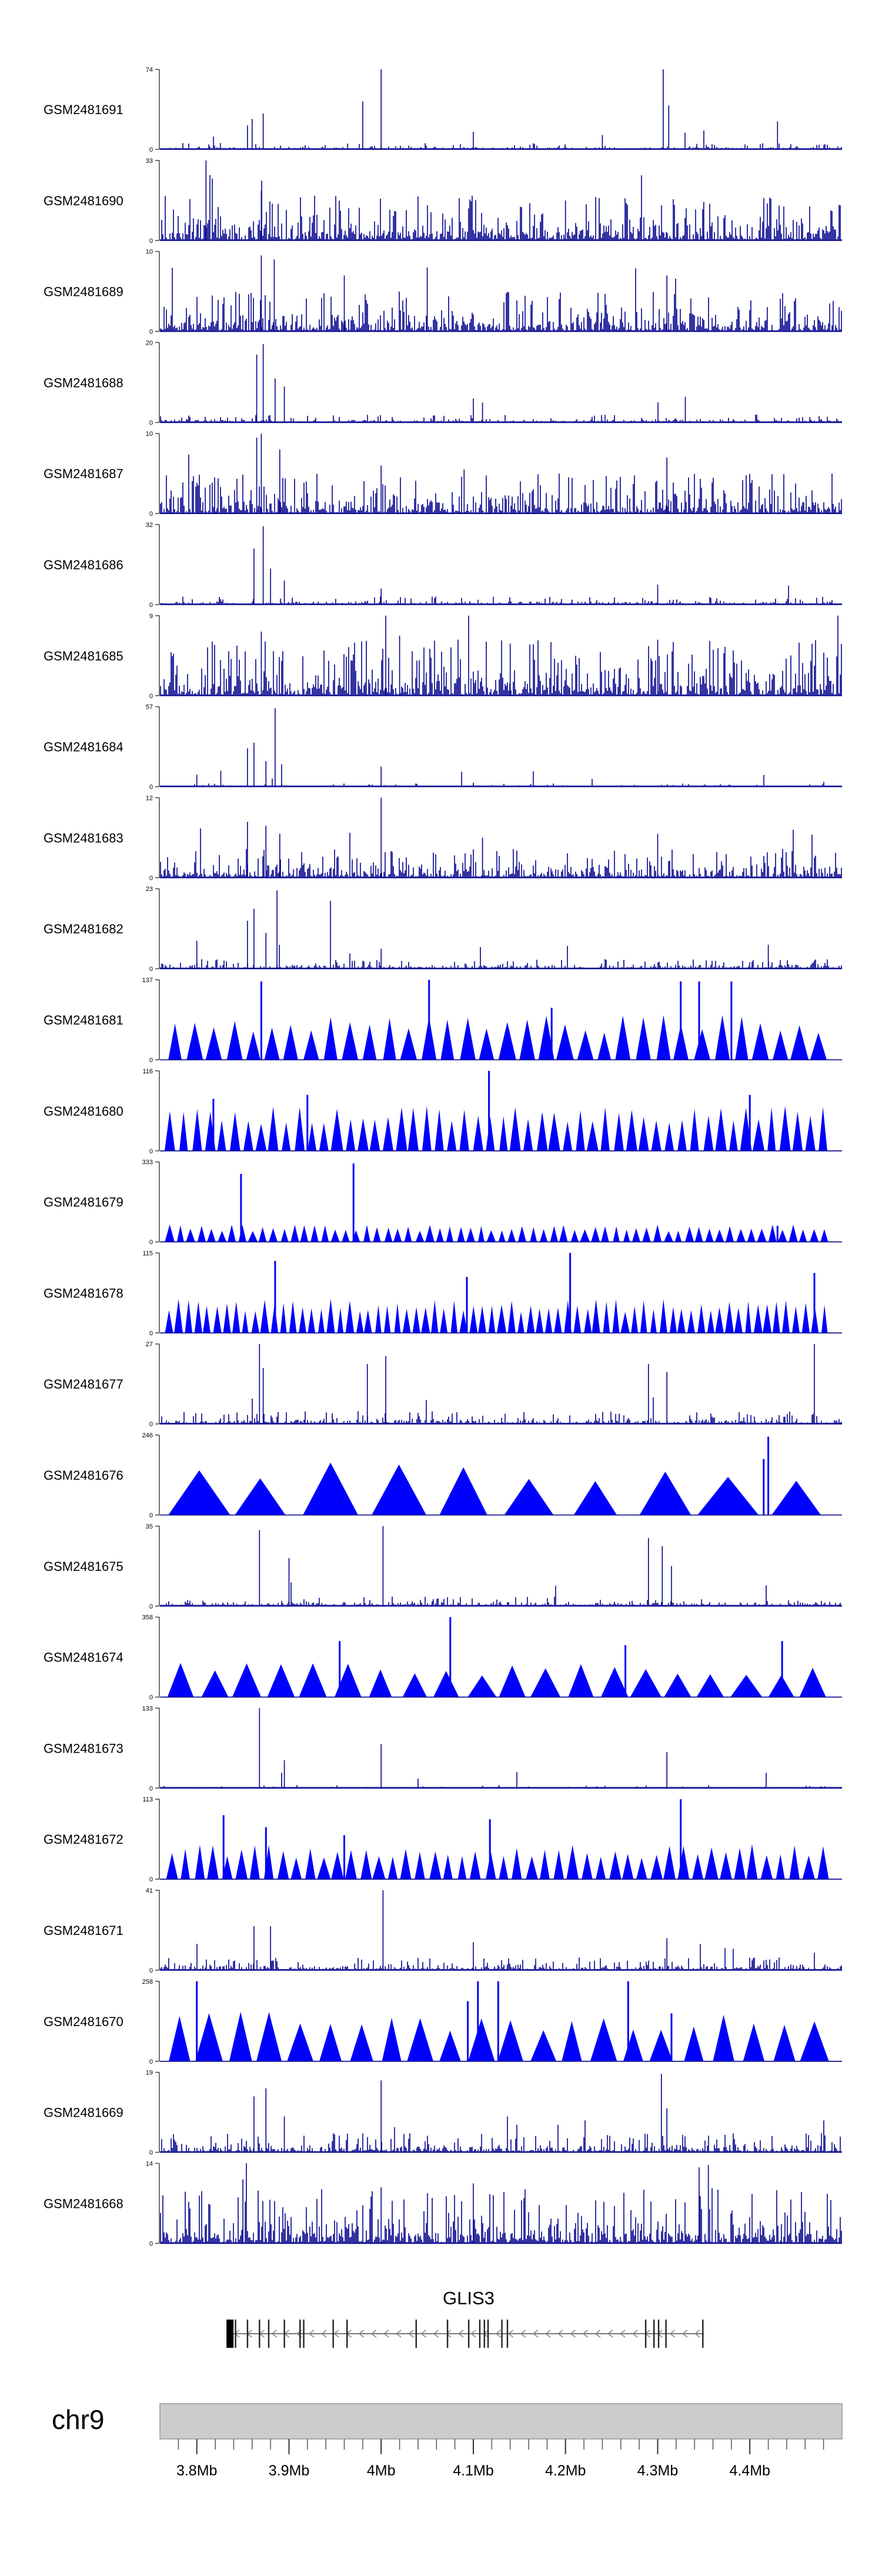  Describe the element at coordinates (443, 1748) in the screenshot. I see `track-GSM2481673: GSM2481673 133 0` at that location.